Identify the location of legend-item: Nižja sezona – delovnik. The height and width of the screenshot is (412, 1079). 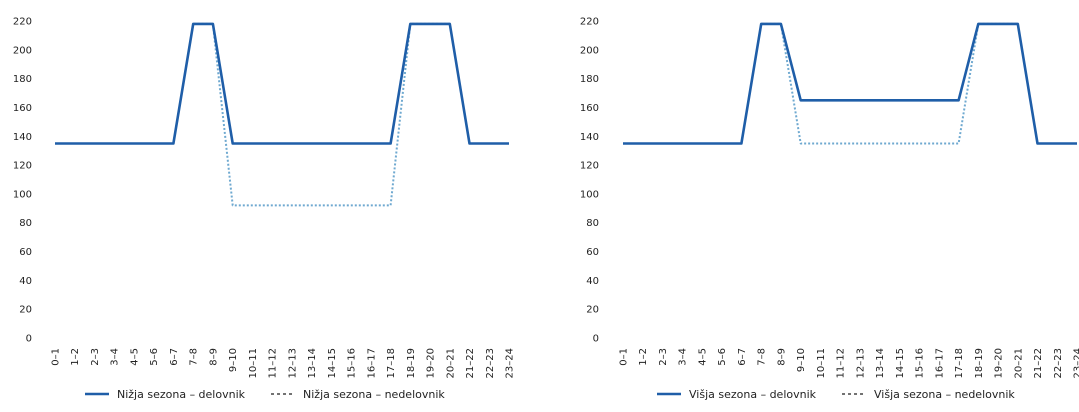
(165, 394).